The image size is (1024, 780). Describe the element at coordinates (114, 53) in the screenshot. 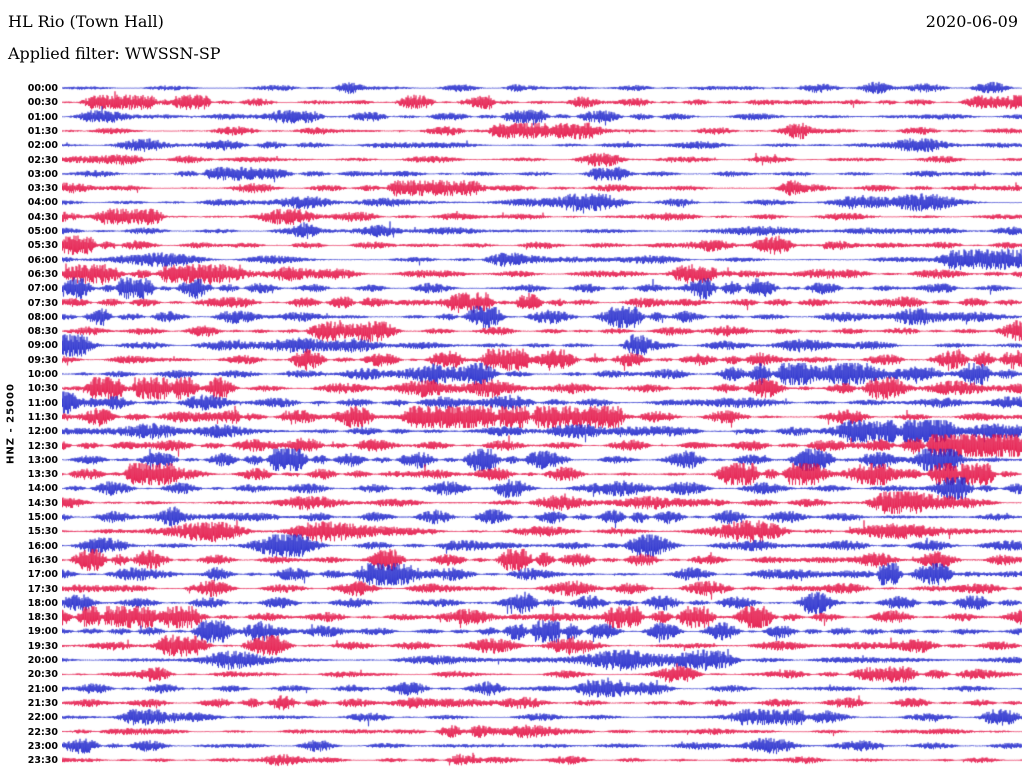

I see `filter-label: Applied filter: WWSSN-SP` at that location.